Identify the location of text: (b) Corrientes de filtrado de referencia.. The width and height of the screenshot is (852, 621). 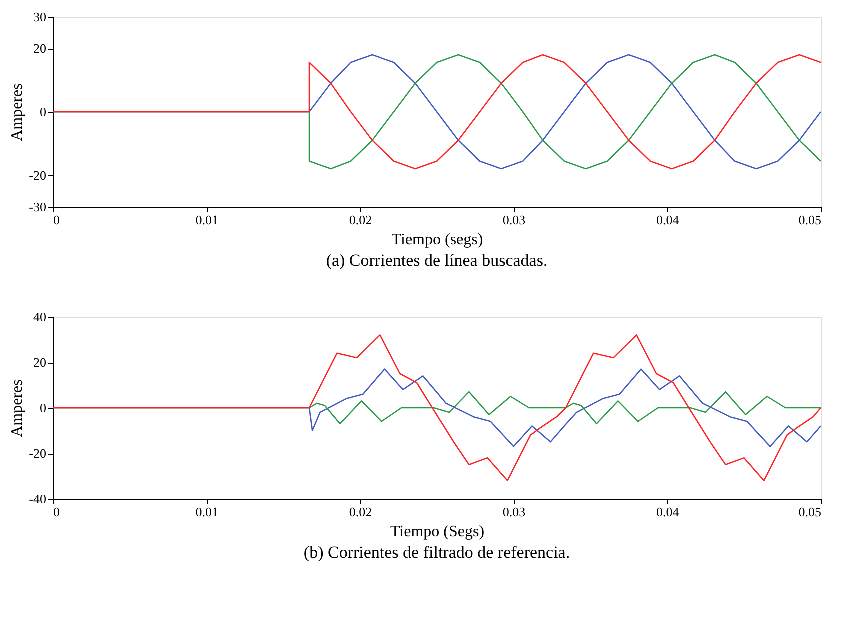
(437, 552).